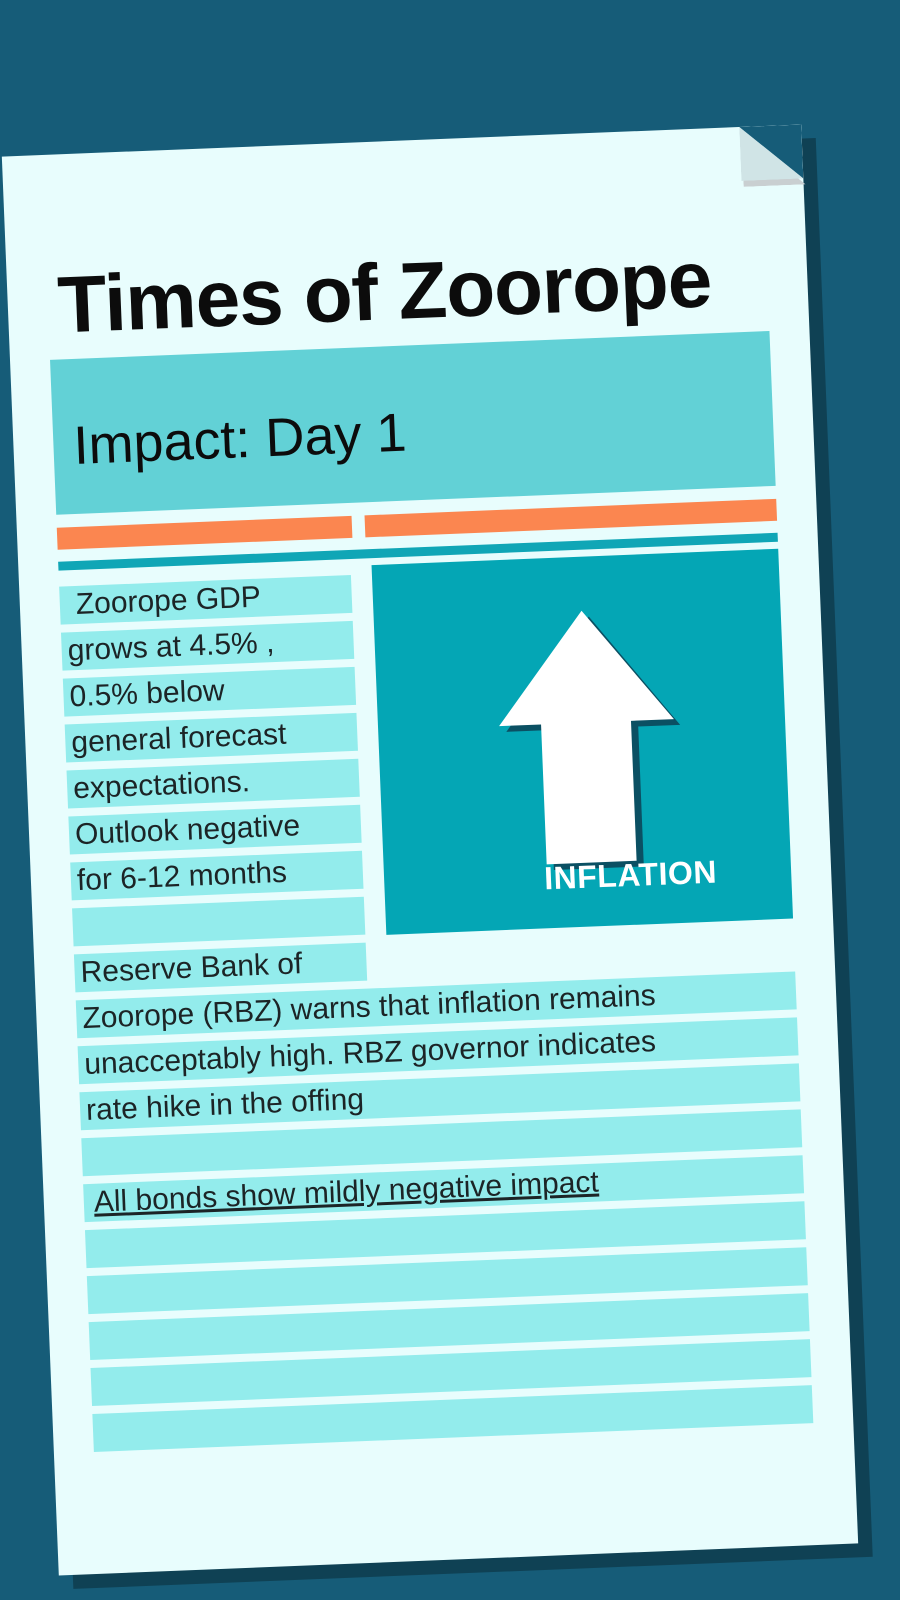 This screenshot has height=1600, width=900. Describe the element at coordinates (179, 738) in the screenshot. I see `gdp-story-line: general forecast` at that location.